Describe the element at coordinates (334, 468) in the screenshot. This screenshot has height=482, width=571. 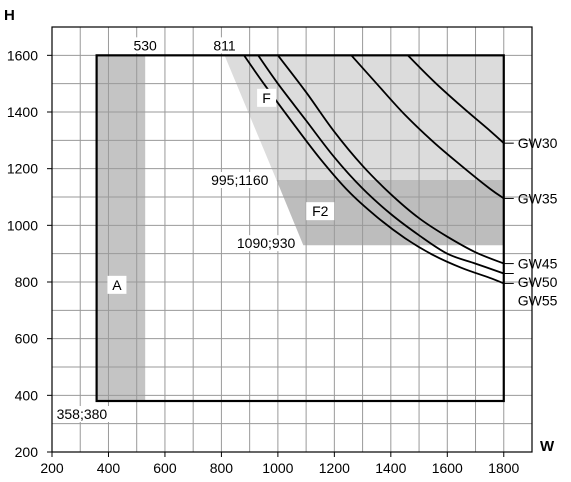
I see `x-tick-label: 1200` at that location.